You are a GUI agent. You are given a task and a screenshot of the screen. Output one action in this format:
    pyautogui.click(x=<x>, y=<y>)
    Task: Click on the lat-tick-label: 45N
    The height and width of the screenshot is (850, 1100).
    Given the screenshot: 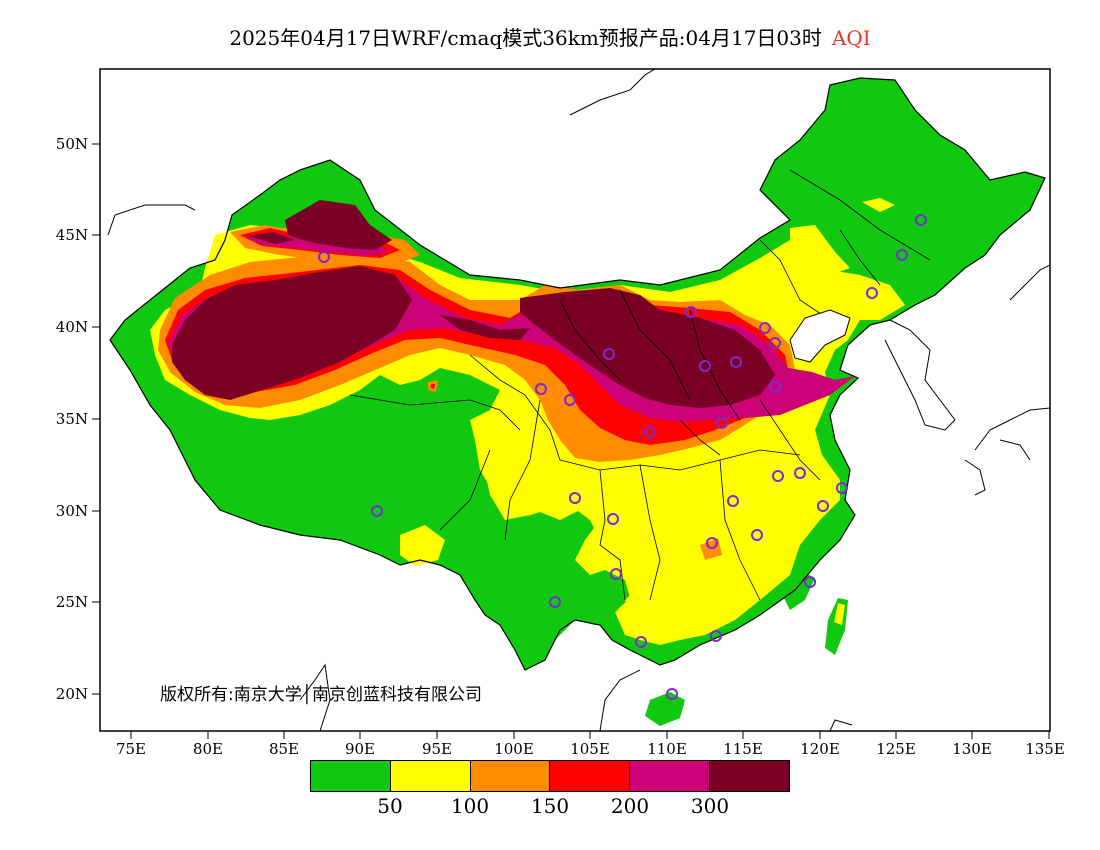 What is the action you would take?
    pyautogui.click(x=72, y=235)
    